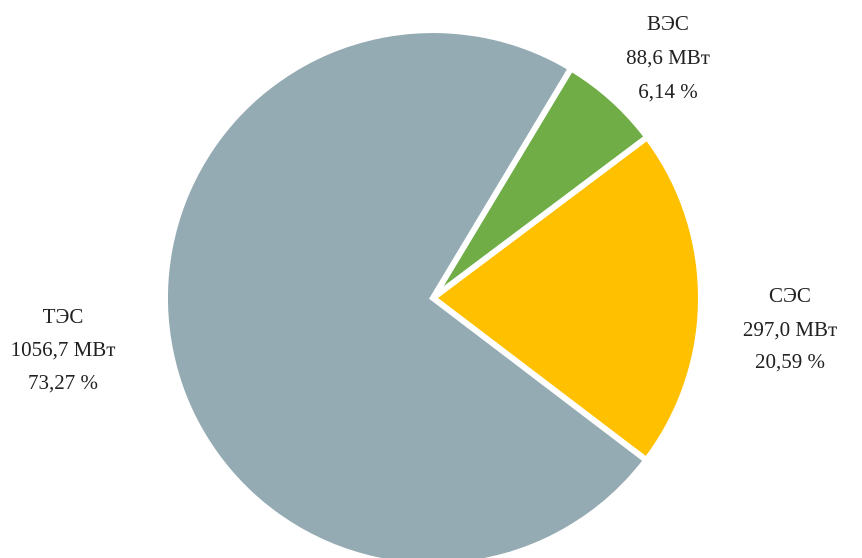 The height and width of the screenshot is (558, 862). Describe the element at coordinates (63, 382) in the screenshot. I see `label-tes-percent: 73,27 %` at that location.